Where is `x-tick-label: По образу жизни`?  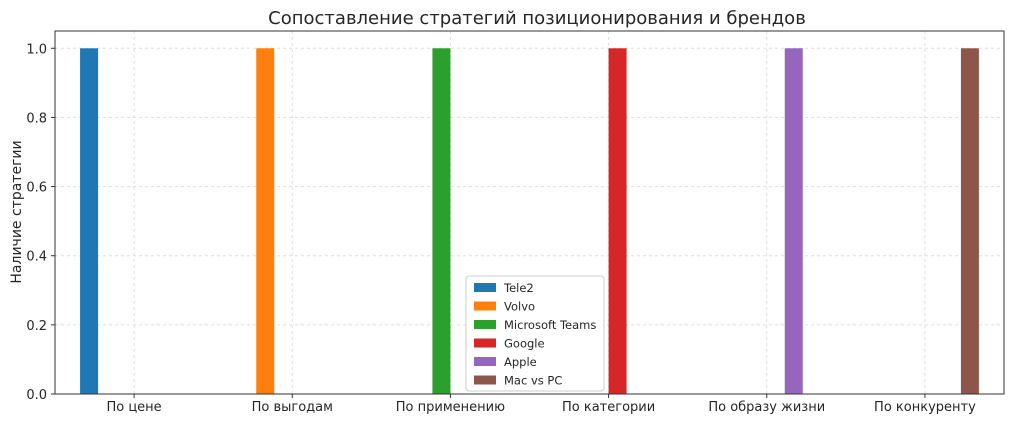 x-tick-label: По образу жизни is located at coordinates (766, 407).